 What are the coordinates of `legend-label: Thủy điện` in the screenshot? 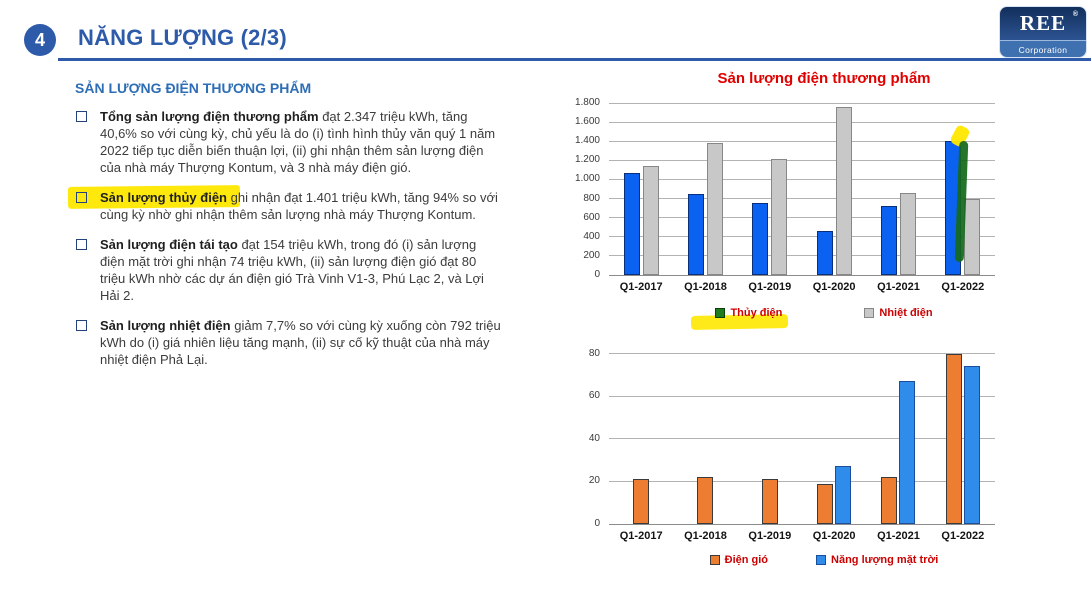 It's located at (756, 313).